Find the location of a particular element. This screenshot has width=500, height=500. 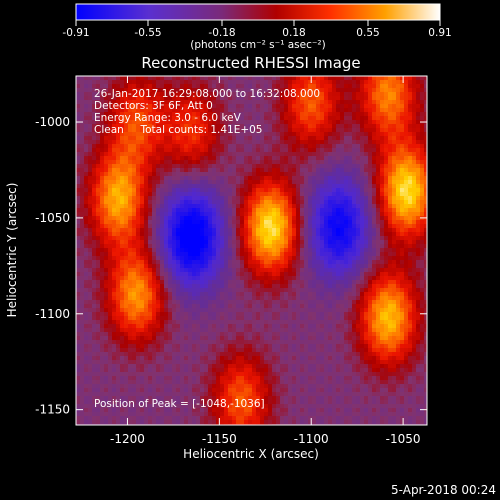

colorbar-tick-label: 0.55 is located at coordinates (367, 33).